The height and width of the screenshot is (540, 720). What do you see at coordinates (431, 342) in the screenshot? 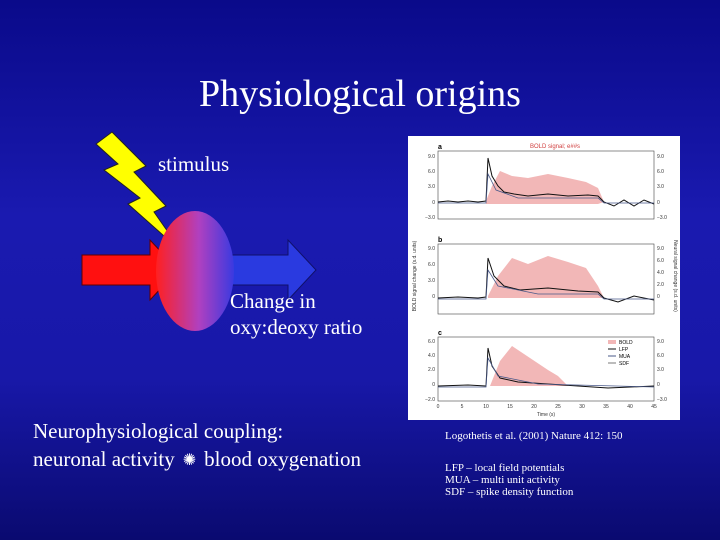
I see `left-tick-c0: 6.0` at bounding box center [431, 342].